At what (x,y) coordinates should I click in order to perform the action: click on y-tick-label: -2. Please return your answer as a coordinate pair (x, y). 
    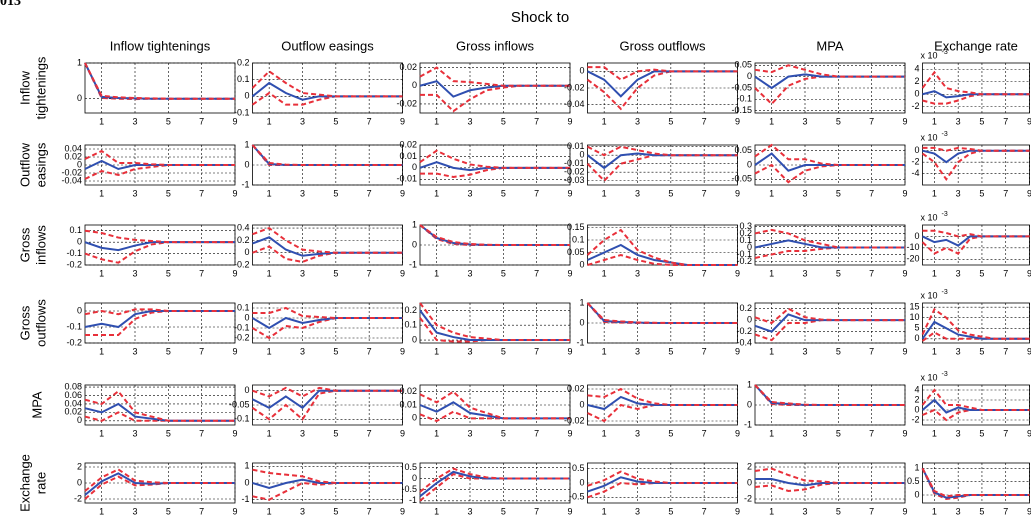
    Looking at the image, I should click on (915, 106).